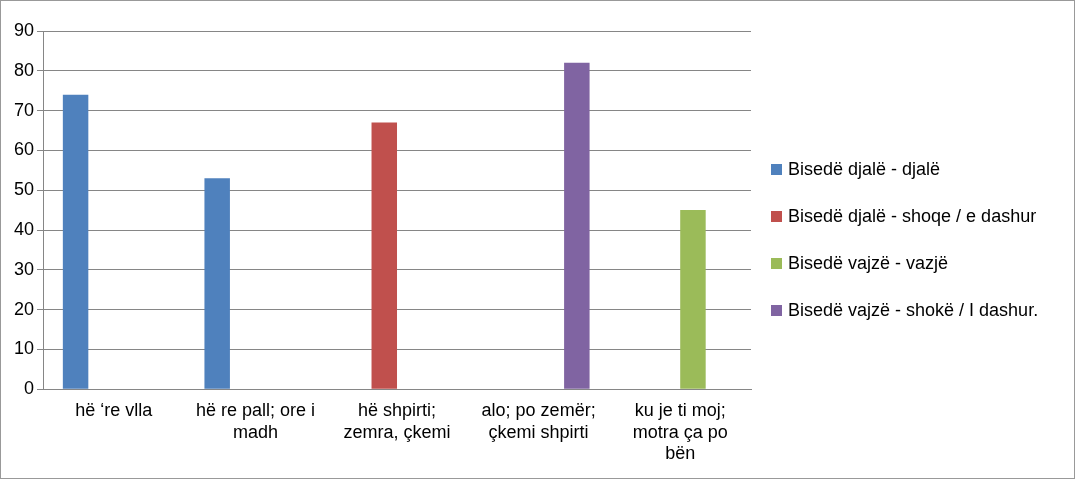 The width and height of the screenshot is (1075, 479). What do you see at coordinates (680, 431) in the screenshot?
I see `x-tick-label: ku je ti moj; motra ça po bën` at bounding box center [680, 431].